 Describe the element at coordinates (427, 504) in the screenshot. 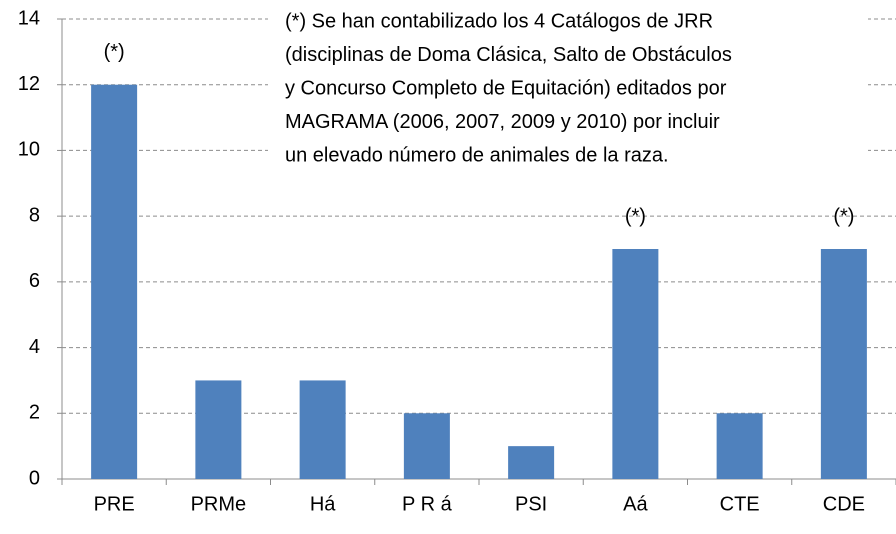

I see `x-tick-label: P R á` at that location.